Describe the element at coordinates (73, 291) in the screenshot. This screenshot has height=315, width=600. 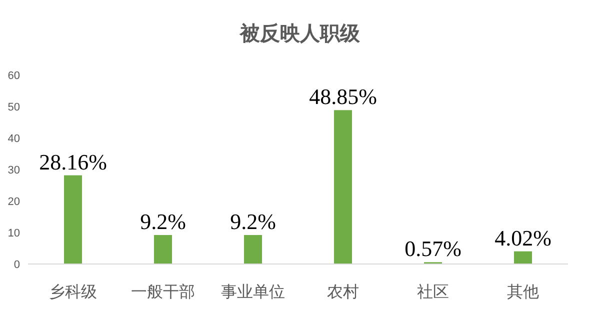
I see `x-tick-label: 乡科级` at that location.